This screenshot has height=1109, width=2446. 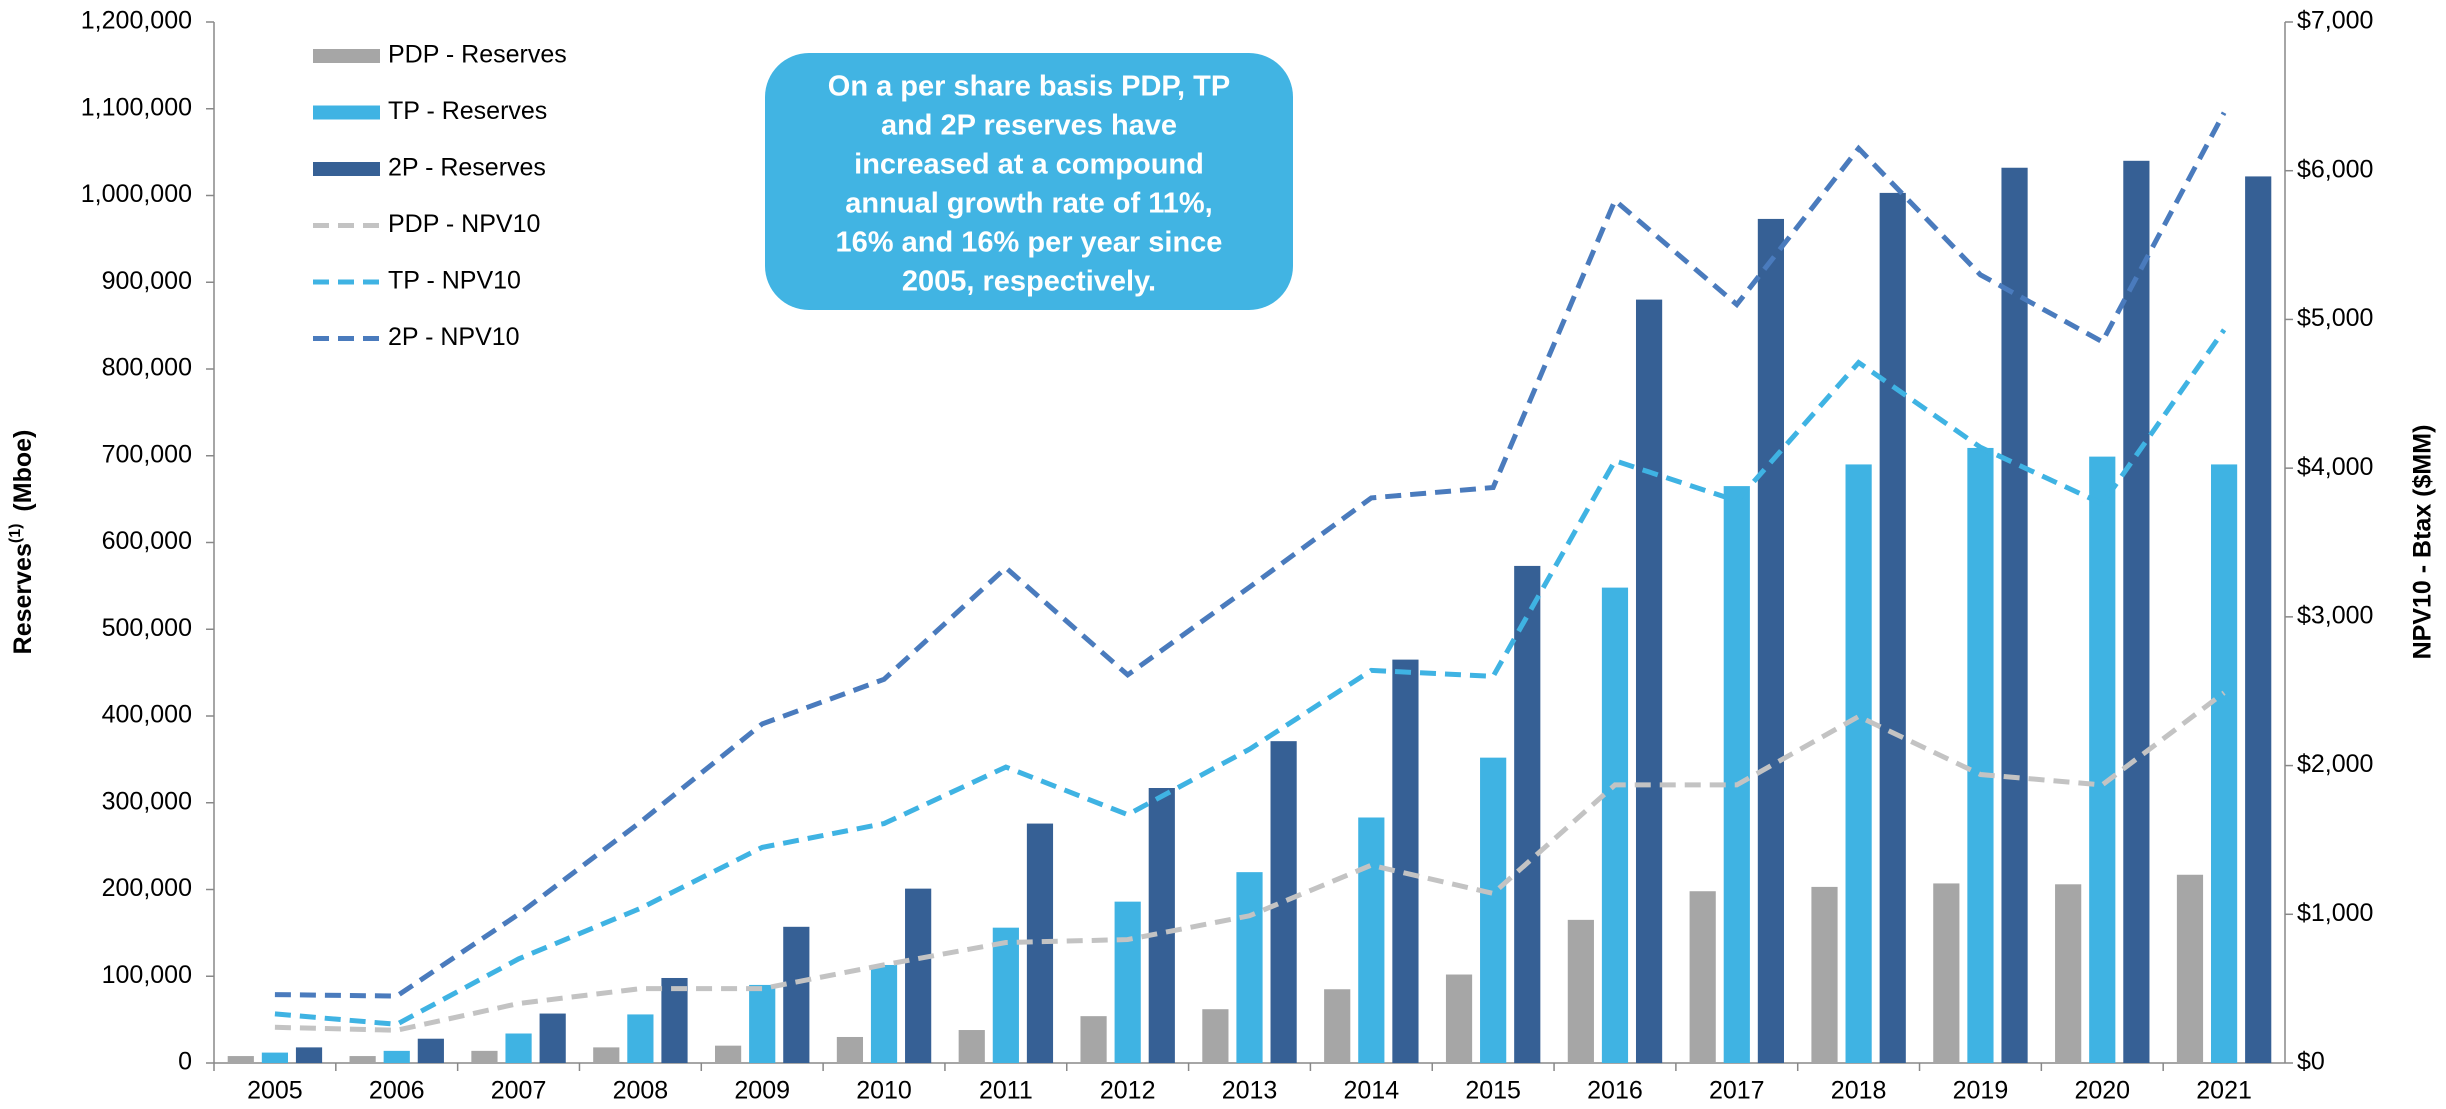 What do you see at coordinates (2102, 1091) in the screenshot?
I see `x-tick-label: 2020` at bounding box center [2102, 1091].